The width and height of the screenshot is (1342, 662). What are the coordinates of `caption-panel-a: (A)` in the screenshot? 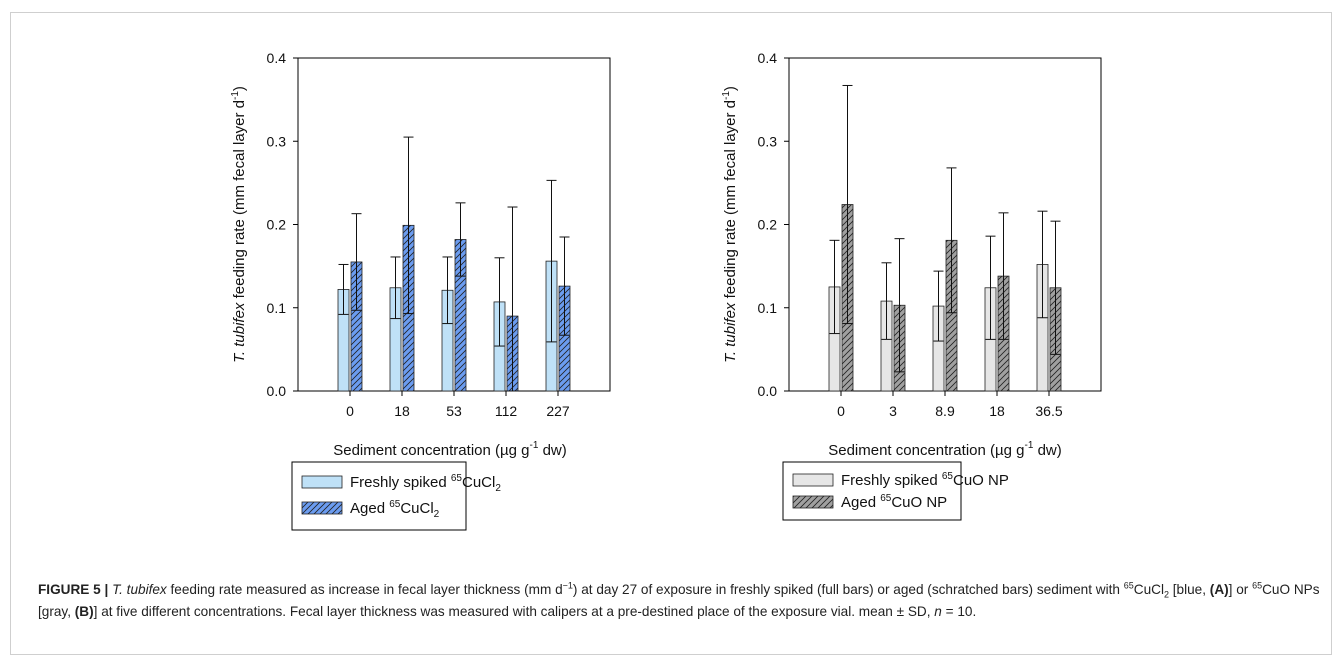 It's located at (1219, 589).